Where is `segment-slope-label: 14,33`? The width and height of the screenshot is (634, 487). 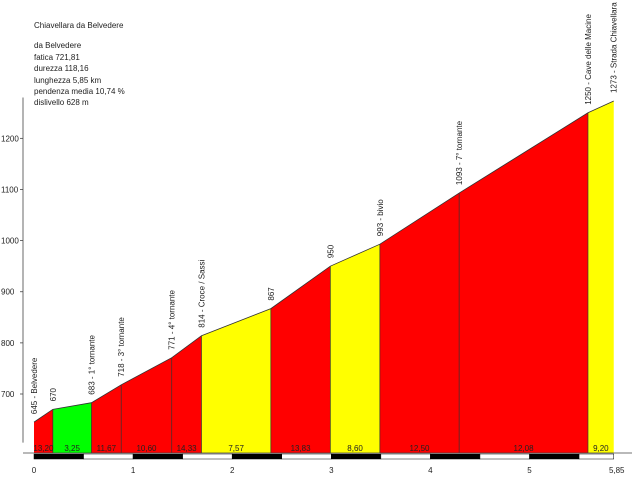
segment-slope-label: 14,33 is located at coordinates (187, 448).